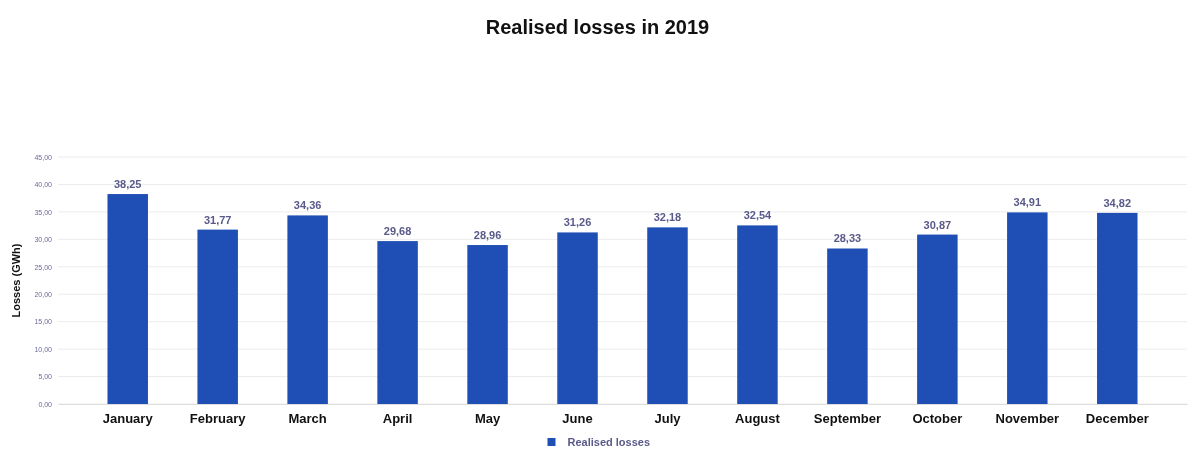 This screenshot has width=1195, height=453. I want to click on x-tick-label: September, so click(847, 419).